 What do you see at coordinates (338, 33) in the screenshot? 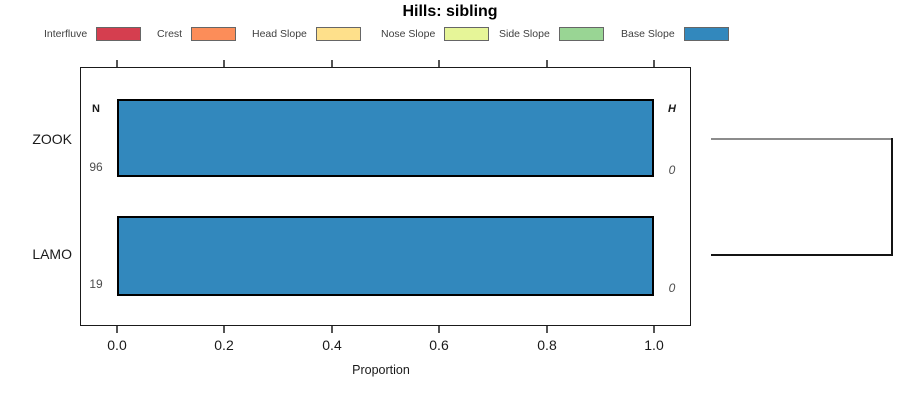
I see `legend-swatch-head-slope` at bounding box center [338, 33].